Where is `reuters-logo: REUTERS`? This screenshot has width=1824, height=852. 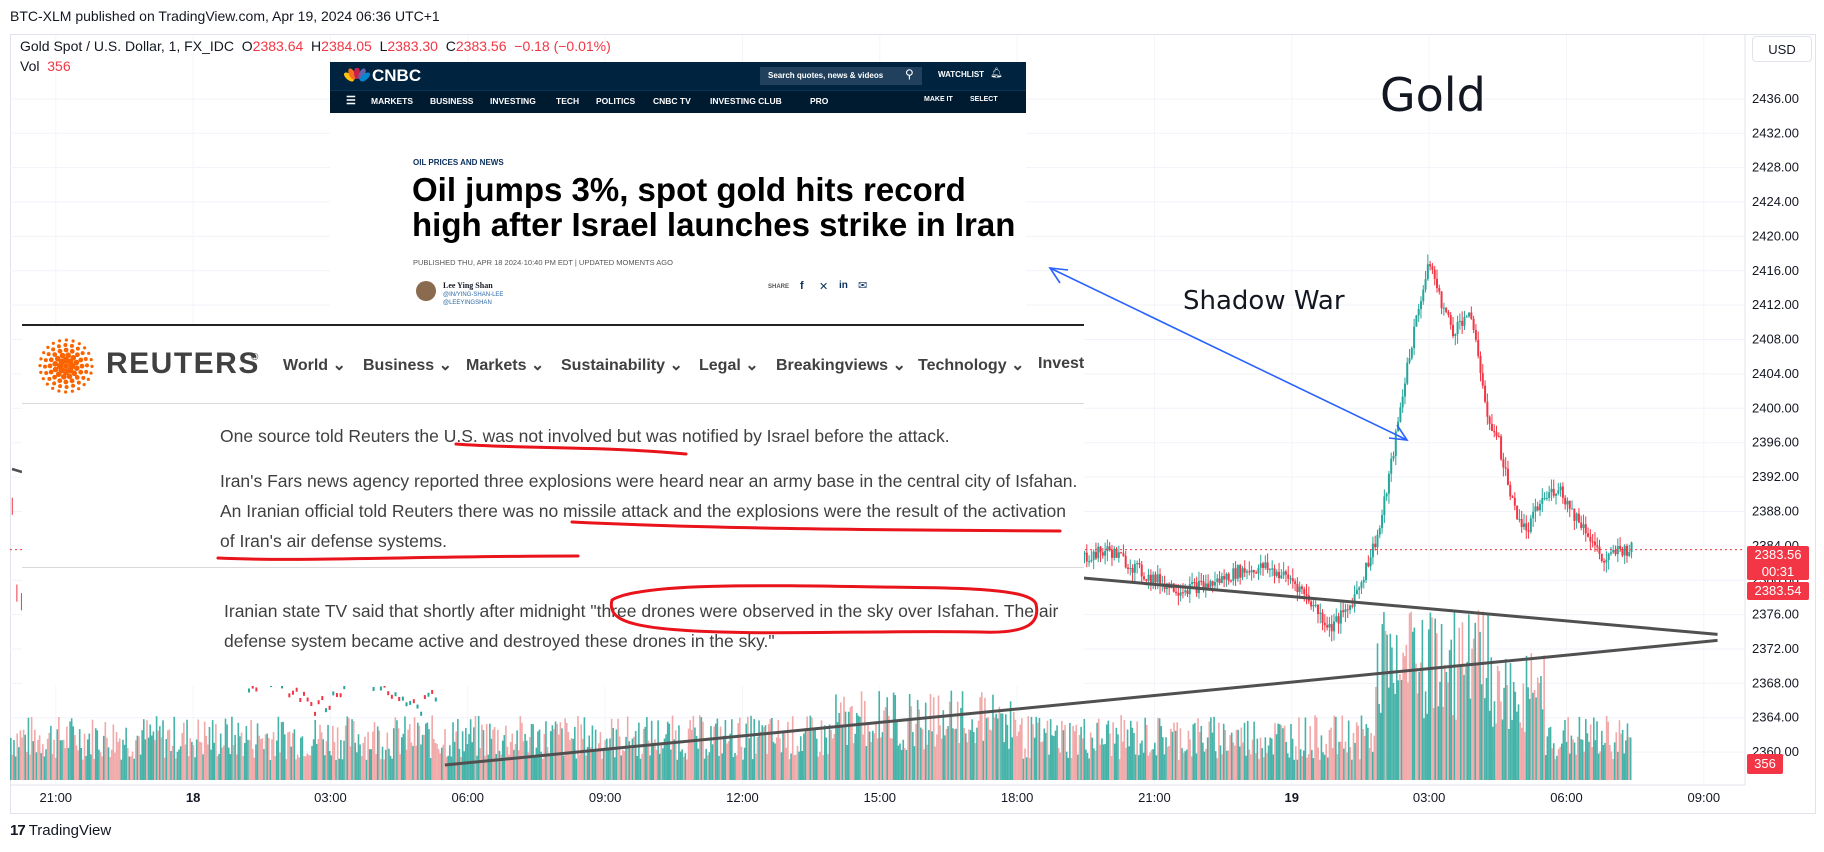
reuters-logo: REUTERS is located at coordinates (183, 363).